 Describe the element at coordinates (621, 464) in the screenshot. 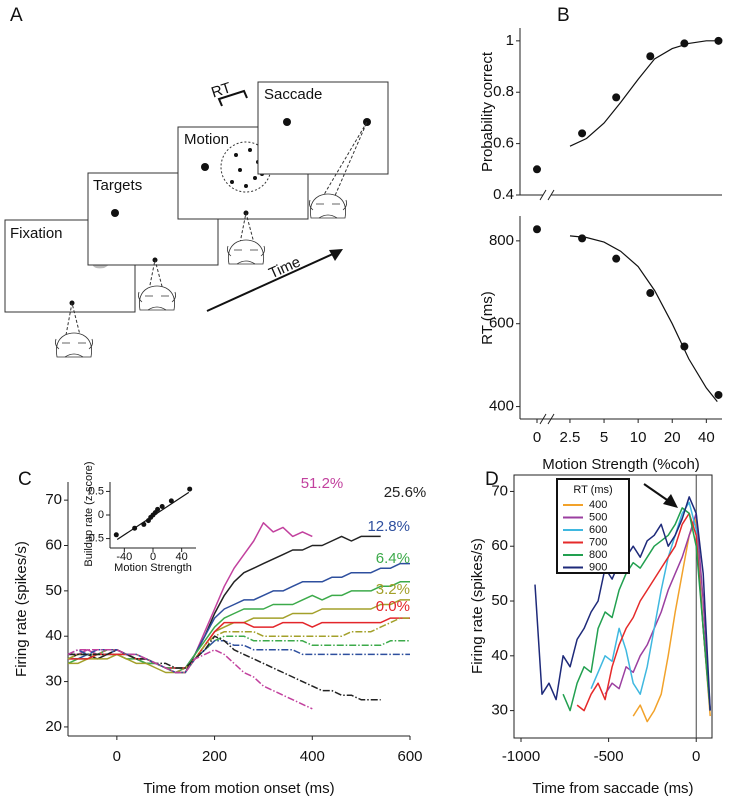

I see `x-axis-label: Motion Strength (%coh)` at that location.